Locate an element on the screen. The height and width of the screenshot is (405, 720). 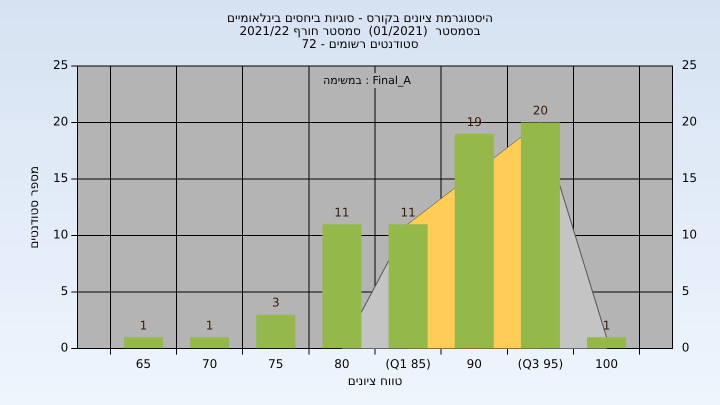
x-axis-title: טווח ציונים is located at coordinates (375, 381).